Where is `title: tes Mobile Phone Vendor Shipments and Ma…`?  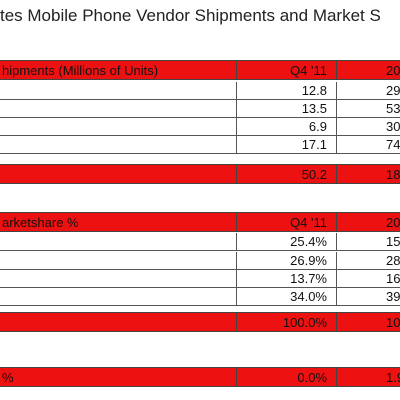 title: tes Mobile Phone Vendor Shipments and Ma… is located at coordinates (190, 15).